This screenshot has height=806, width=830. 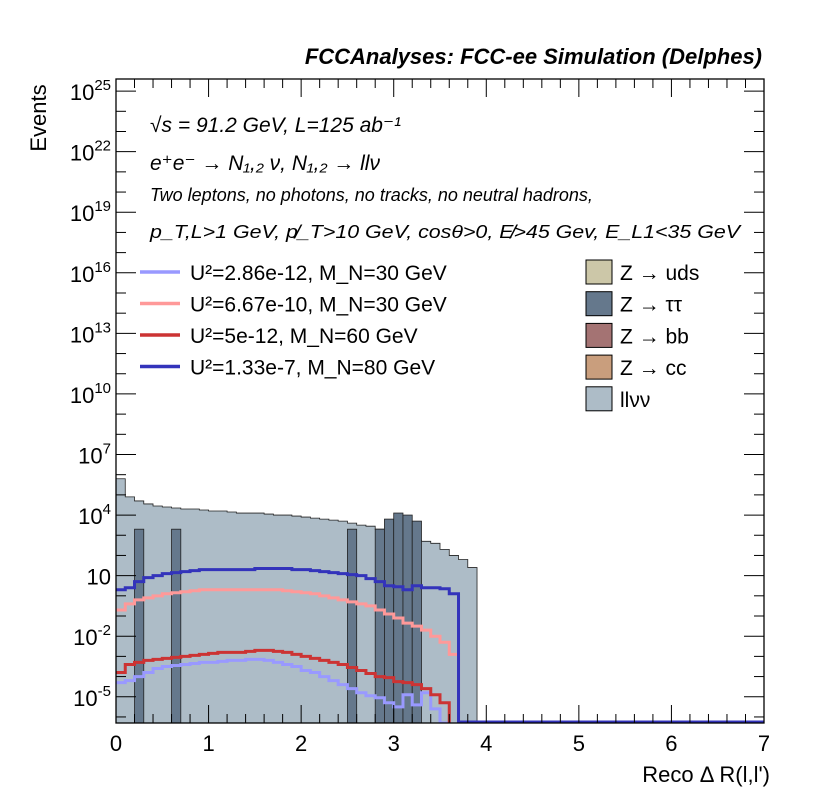 I want to click on y-tick-label: 10¹⁰, so click(x=90, y=394).